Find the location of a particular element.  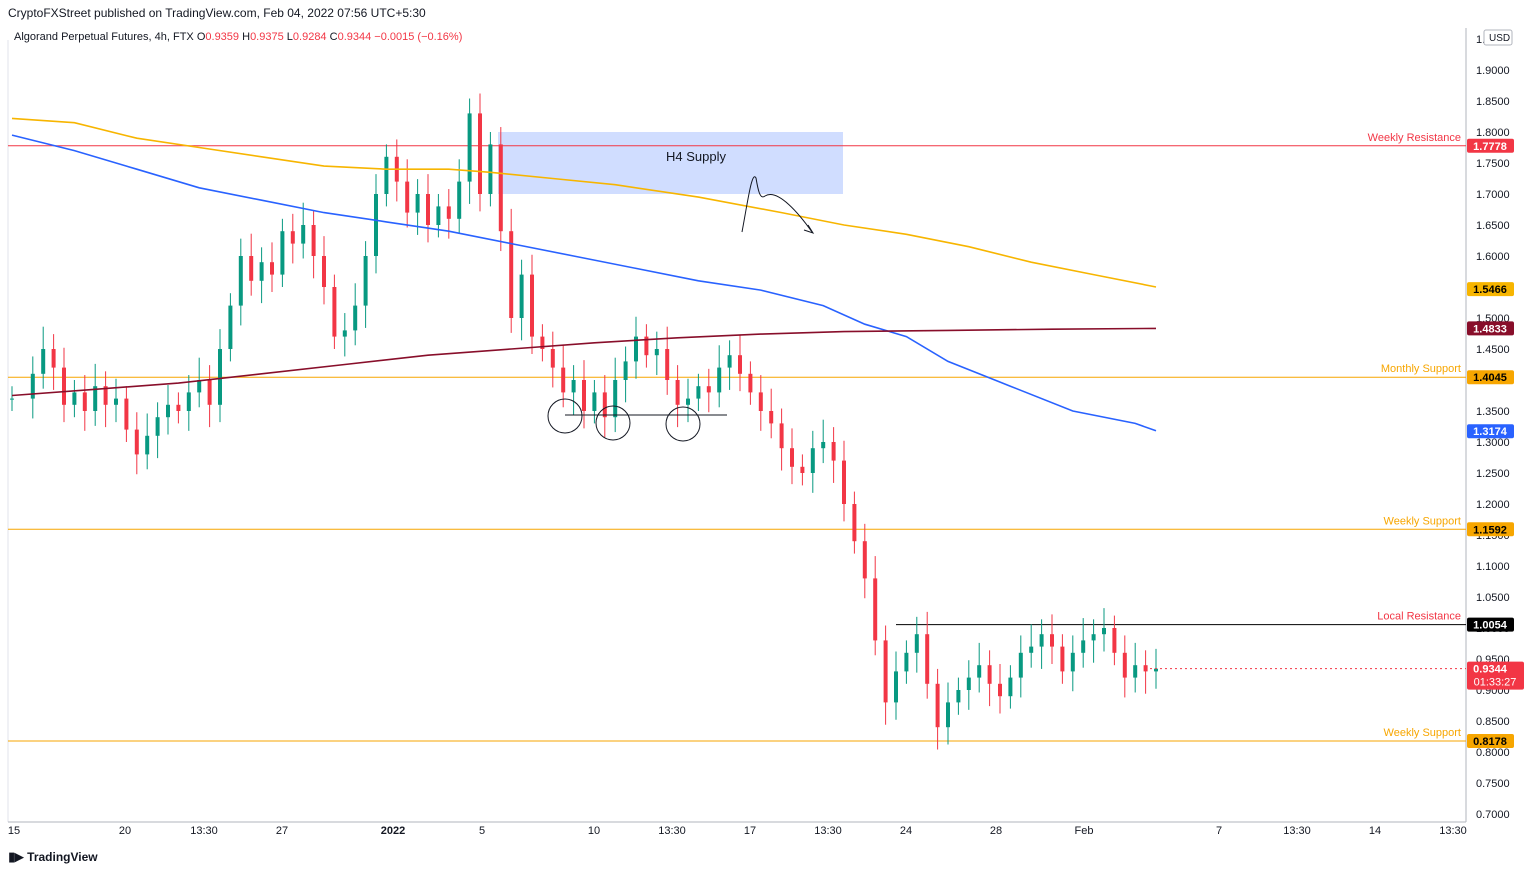

x-tick-label: 20 is located at coordinates (125, 831).